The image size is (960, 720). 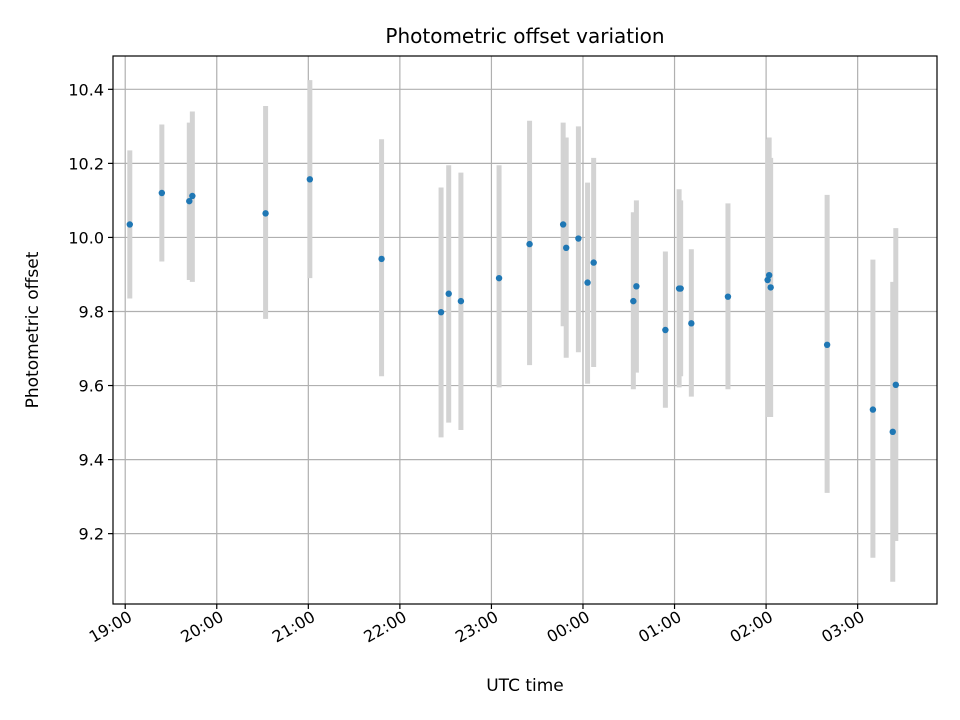 I want to click on y-tick-label: 10.0, so click(x=86, y=237).